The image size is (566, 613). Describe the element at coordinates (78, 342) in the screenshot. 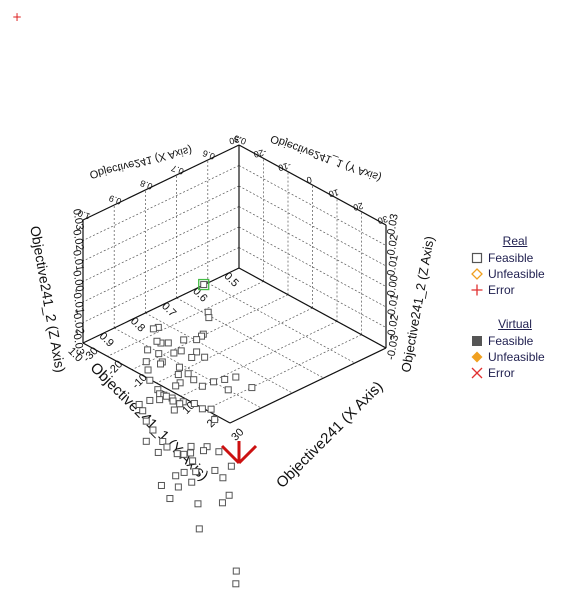

I see `z-tick-label-left: -0.03` at that location.